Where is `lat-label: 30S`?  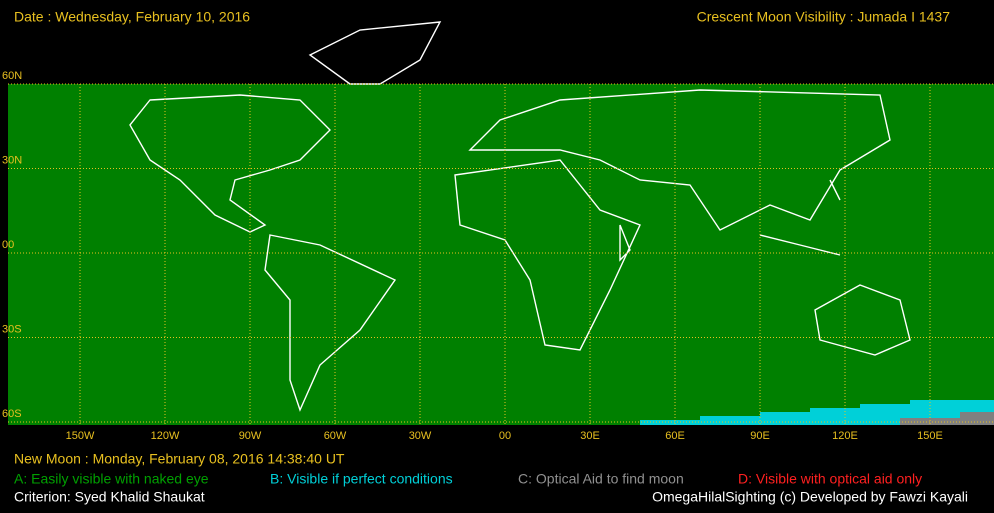 lat-label: 30S is located at coordinates (12, 329).